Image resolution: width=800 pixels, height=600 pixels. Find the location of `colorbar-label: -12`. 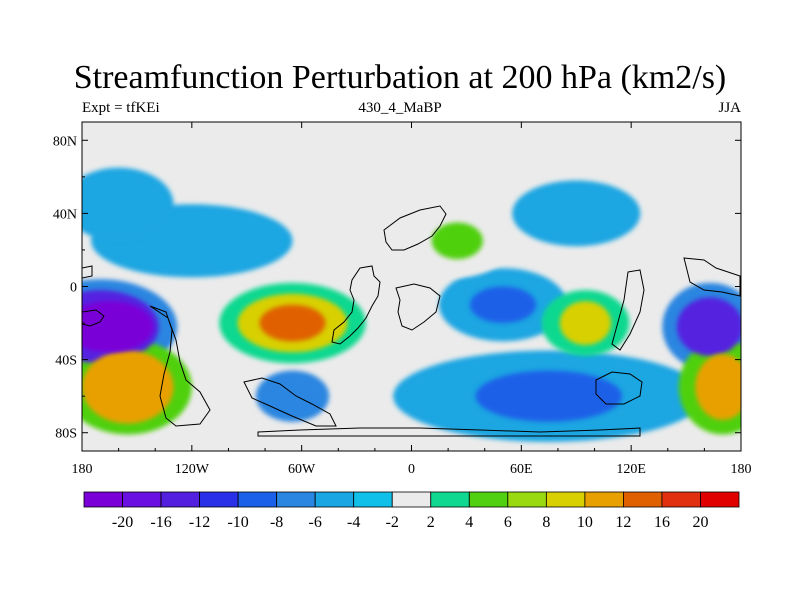

colorbar-label: -12 is located at coordinates (199, 522).